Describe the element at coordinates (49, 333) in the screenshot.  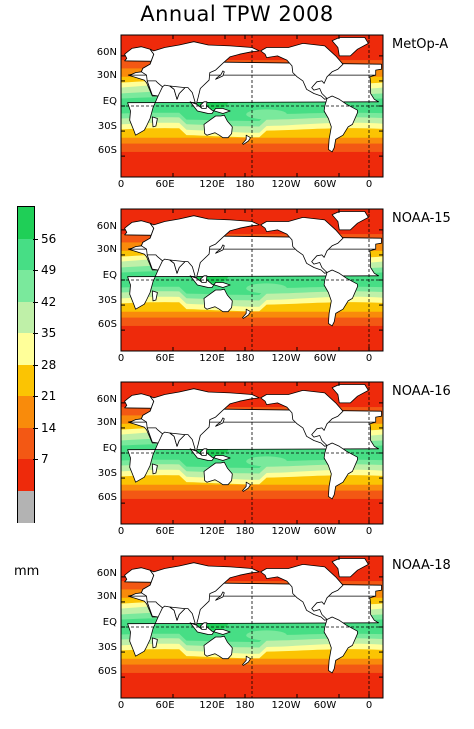
I see `colorbar-tick-label: 35` at that location.